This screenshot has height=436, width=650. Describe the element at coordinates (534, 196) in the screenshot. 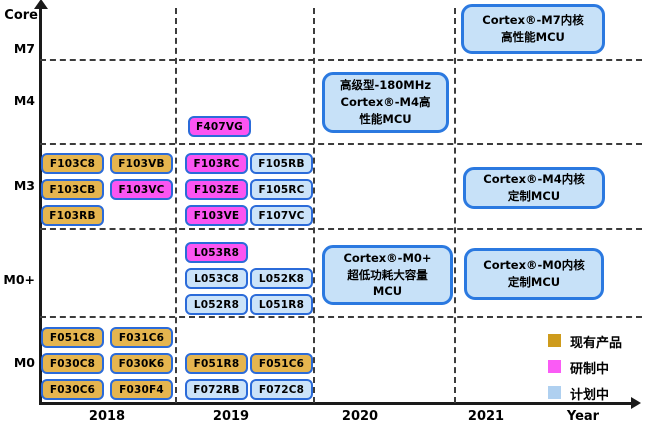

I see `callout-m4-custom-line-2: 定制MCU` at that location.